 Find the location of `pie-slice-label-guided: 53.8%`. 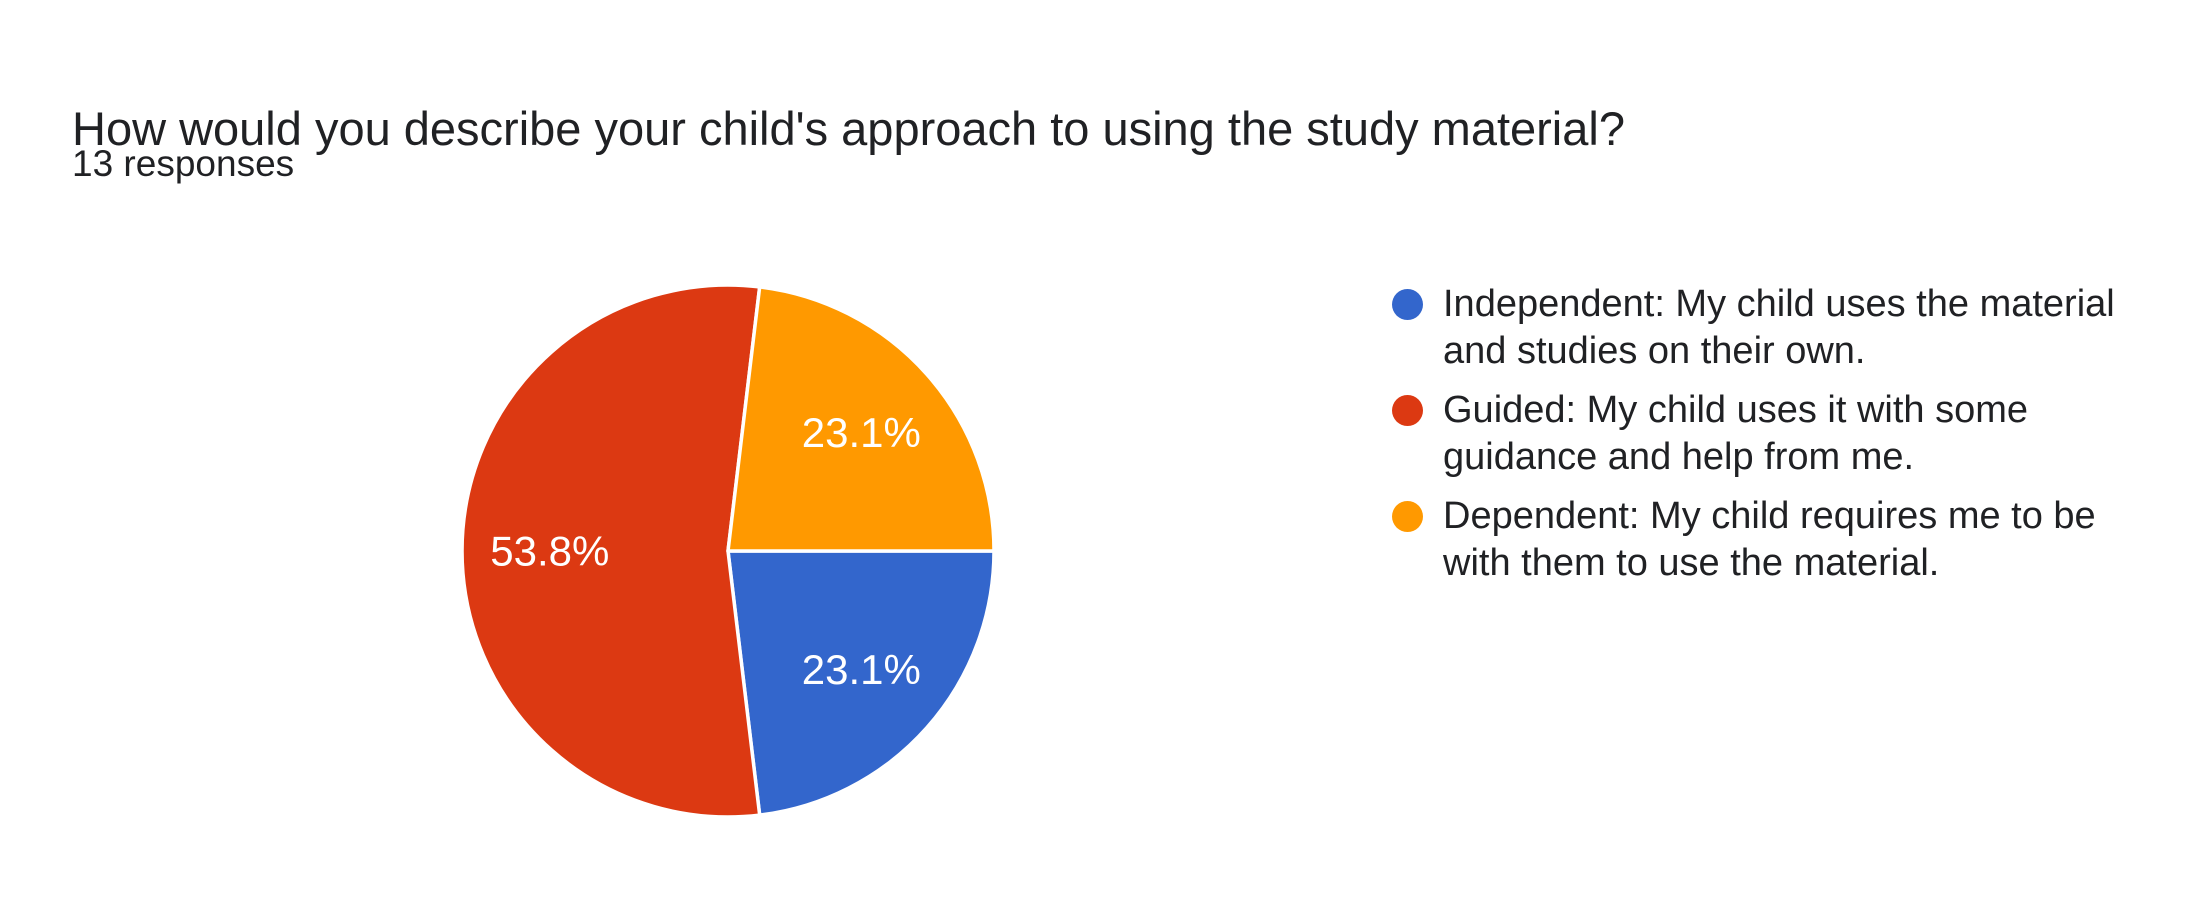

pie-slice-label-guided: 53.8% is located at coordinates (549, 551).